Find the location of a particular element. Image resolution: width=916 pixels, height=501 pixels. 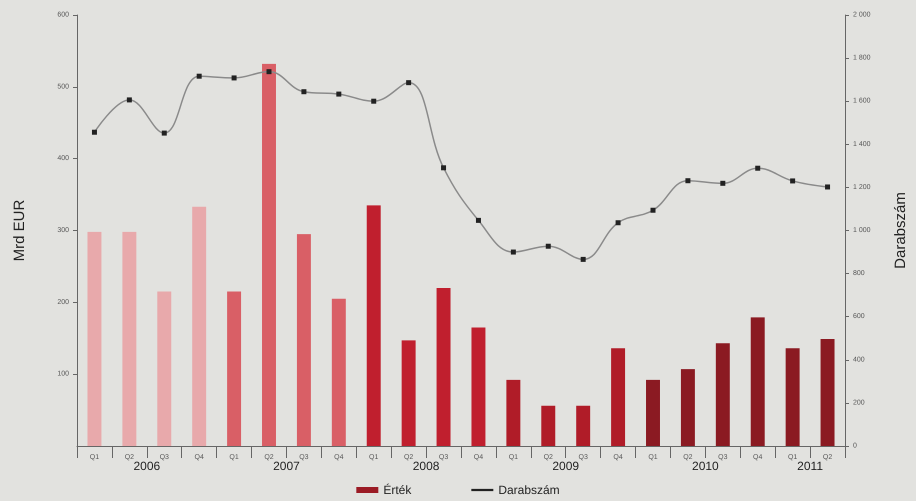

text: 2009 is located at coordinates (566, 466).